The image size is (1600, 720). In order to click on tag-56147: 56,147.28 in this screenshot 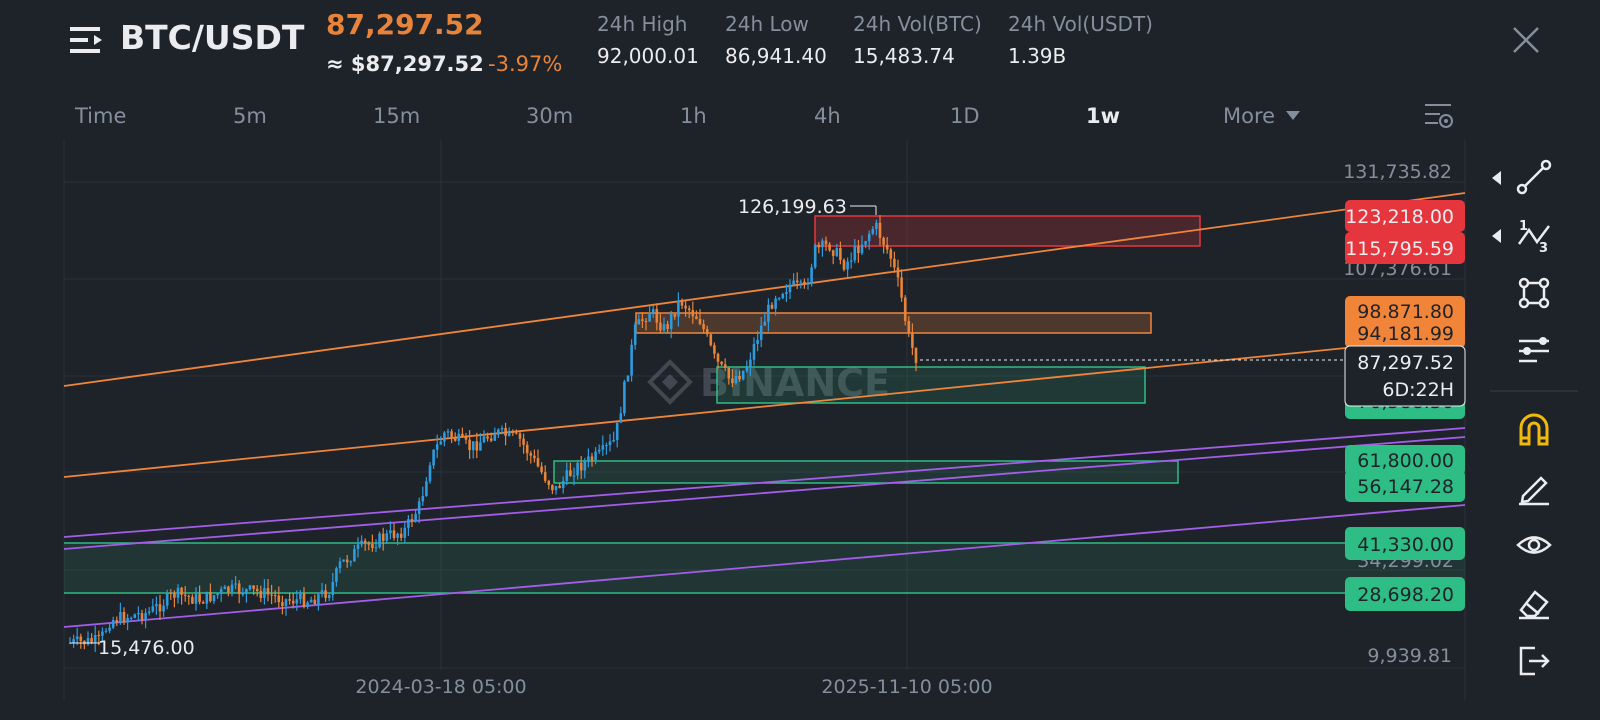, I will do `click(1405, 487)`.